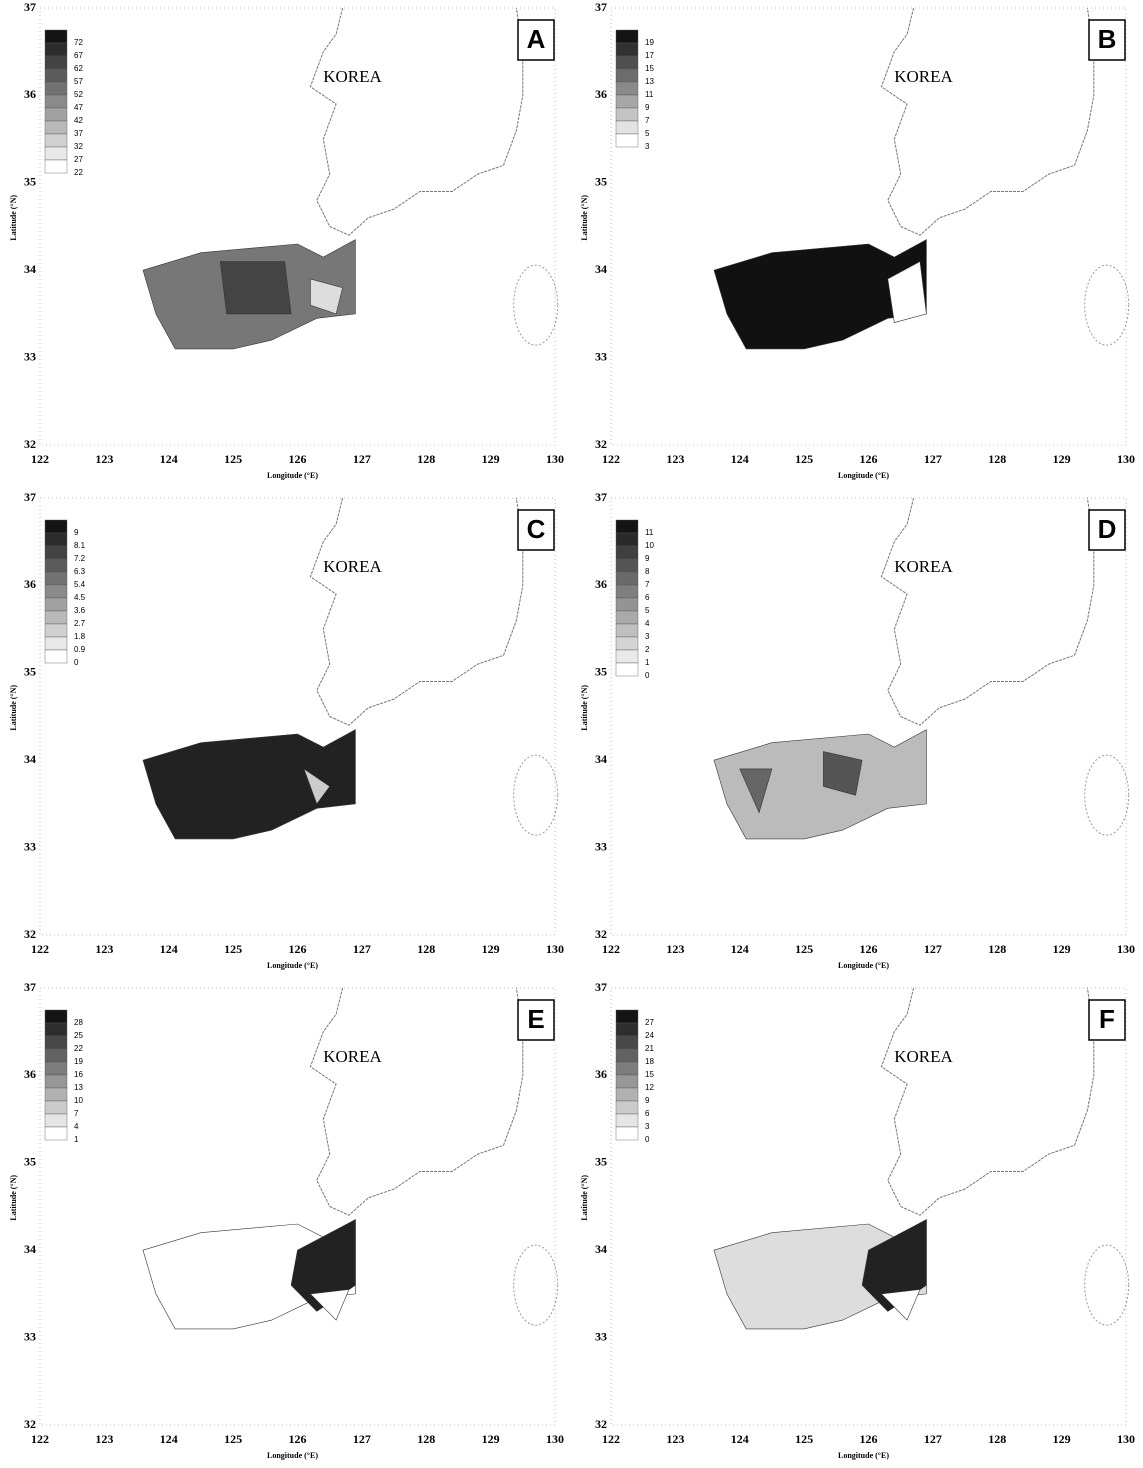  What do you see at coordinates (649, 1035) in the screenshot?
I see `colorbar-label: 24` at bounding box center [649, 1035].